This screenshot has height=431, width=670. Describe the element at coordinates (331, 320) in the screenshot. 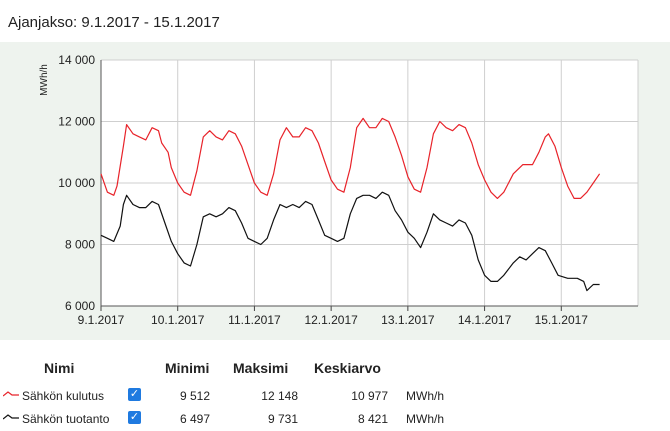

I see `x-tick-label: 12.1.2017` at that location.